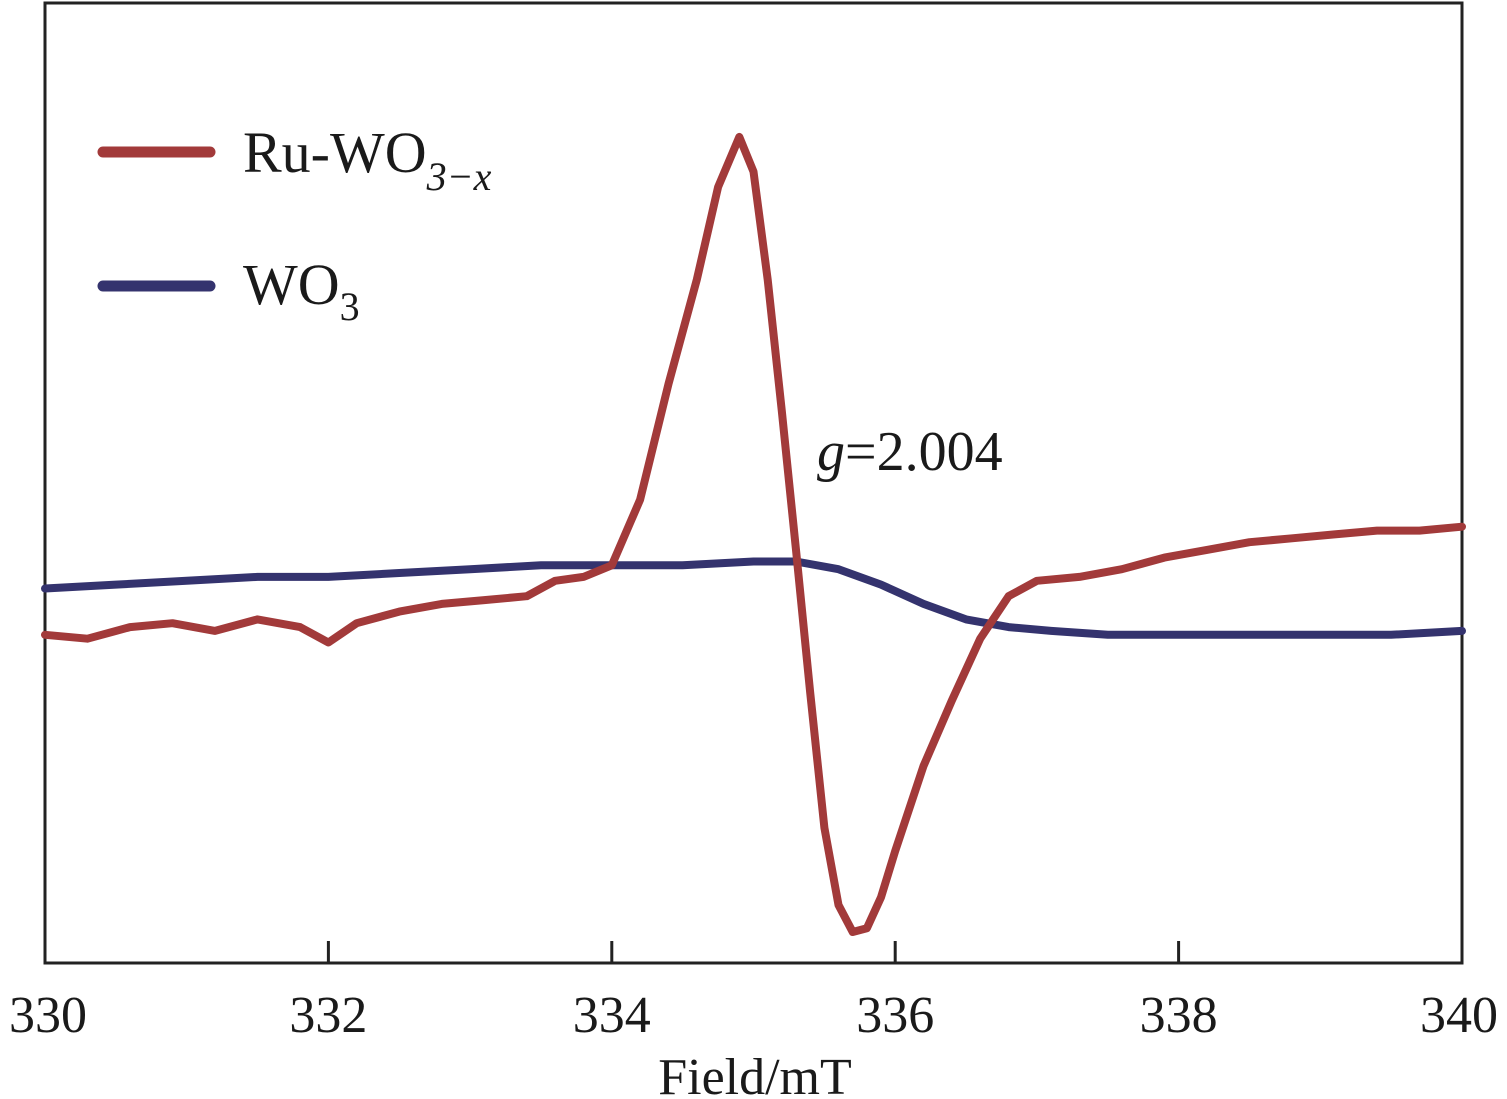  I want to click on legend-label-ru-wo3-x-sub: 3−x, so click(459, 176).